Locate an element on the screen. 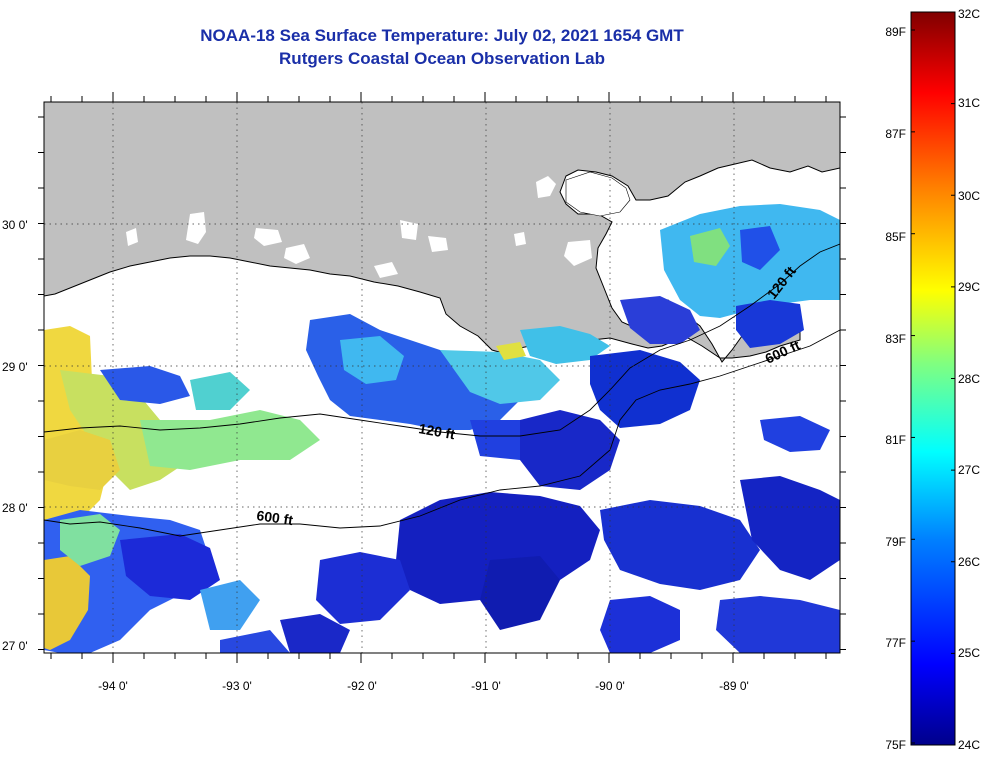  lon-label: -91 0' is located at coordinates (486, 686).